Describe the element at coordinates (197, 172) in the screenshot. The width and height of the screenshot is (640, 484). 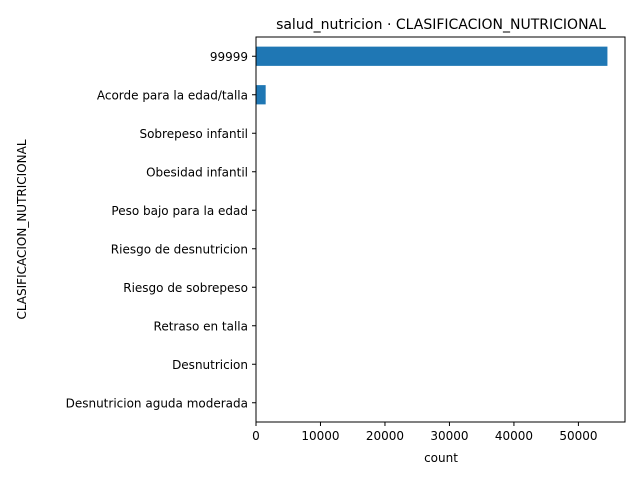
I see `y-tick-label-3: Obesidad infantil` at that location.